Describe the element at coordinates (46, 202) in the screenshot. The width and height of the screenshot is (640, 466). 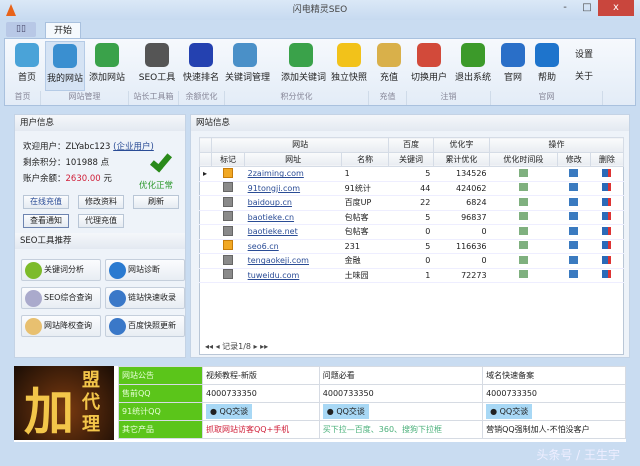
I see `online-recharge-button: 在线充值` at that location.